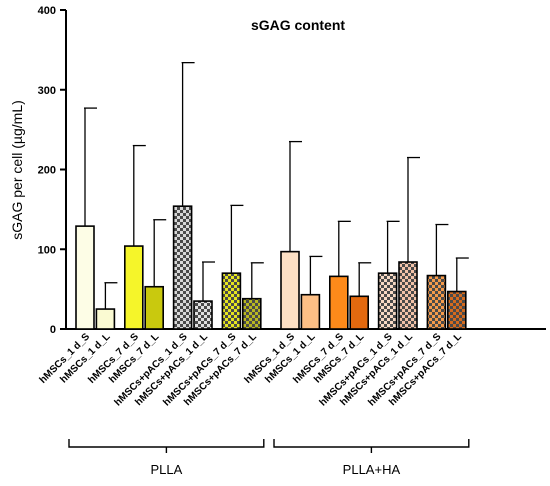  I want to click on chart-title: sGAG content, so click(298, 25).